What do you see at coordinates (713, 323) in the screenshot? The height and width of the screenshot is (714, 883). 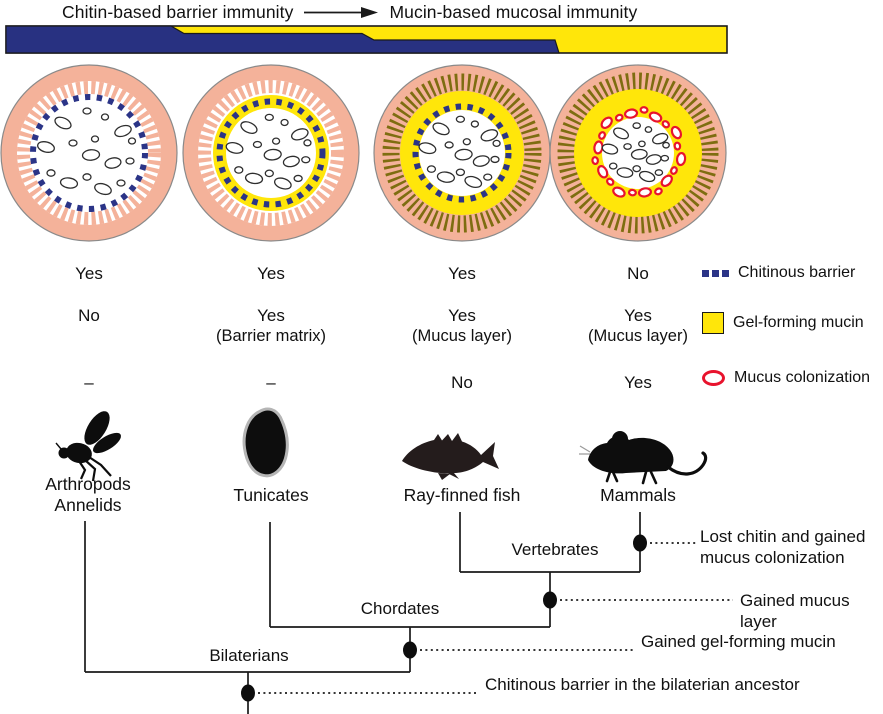 I see `gel-forming-mucin-icon` at bounding box center [713, 323].